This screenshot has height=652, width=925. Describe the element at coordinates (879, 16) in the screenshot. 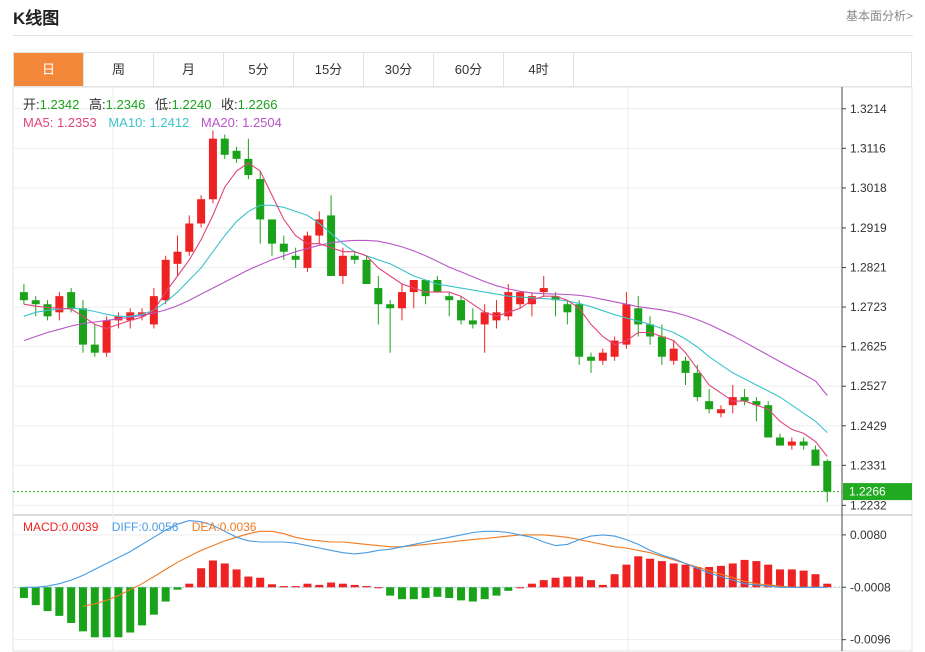

I see `fundamental-analysis-link: 基本面分析>` at that location.